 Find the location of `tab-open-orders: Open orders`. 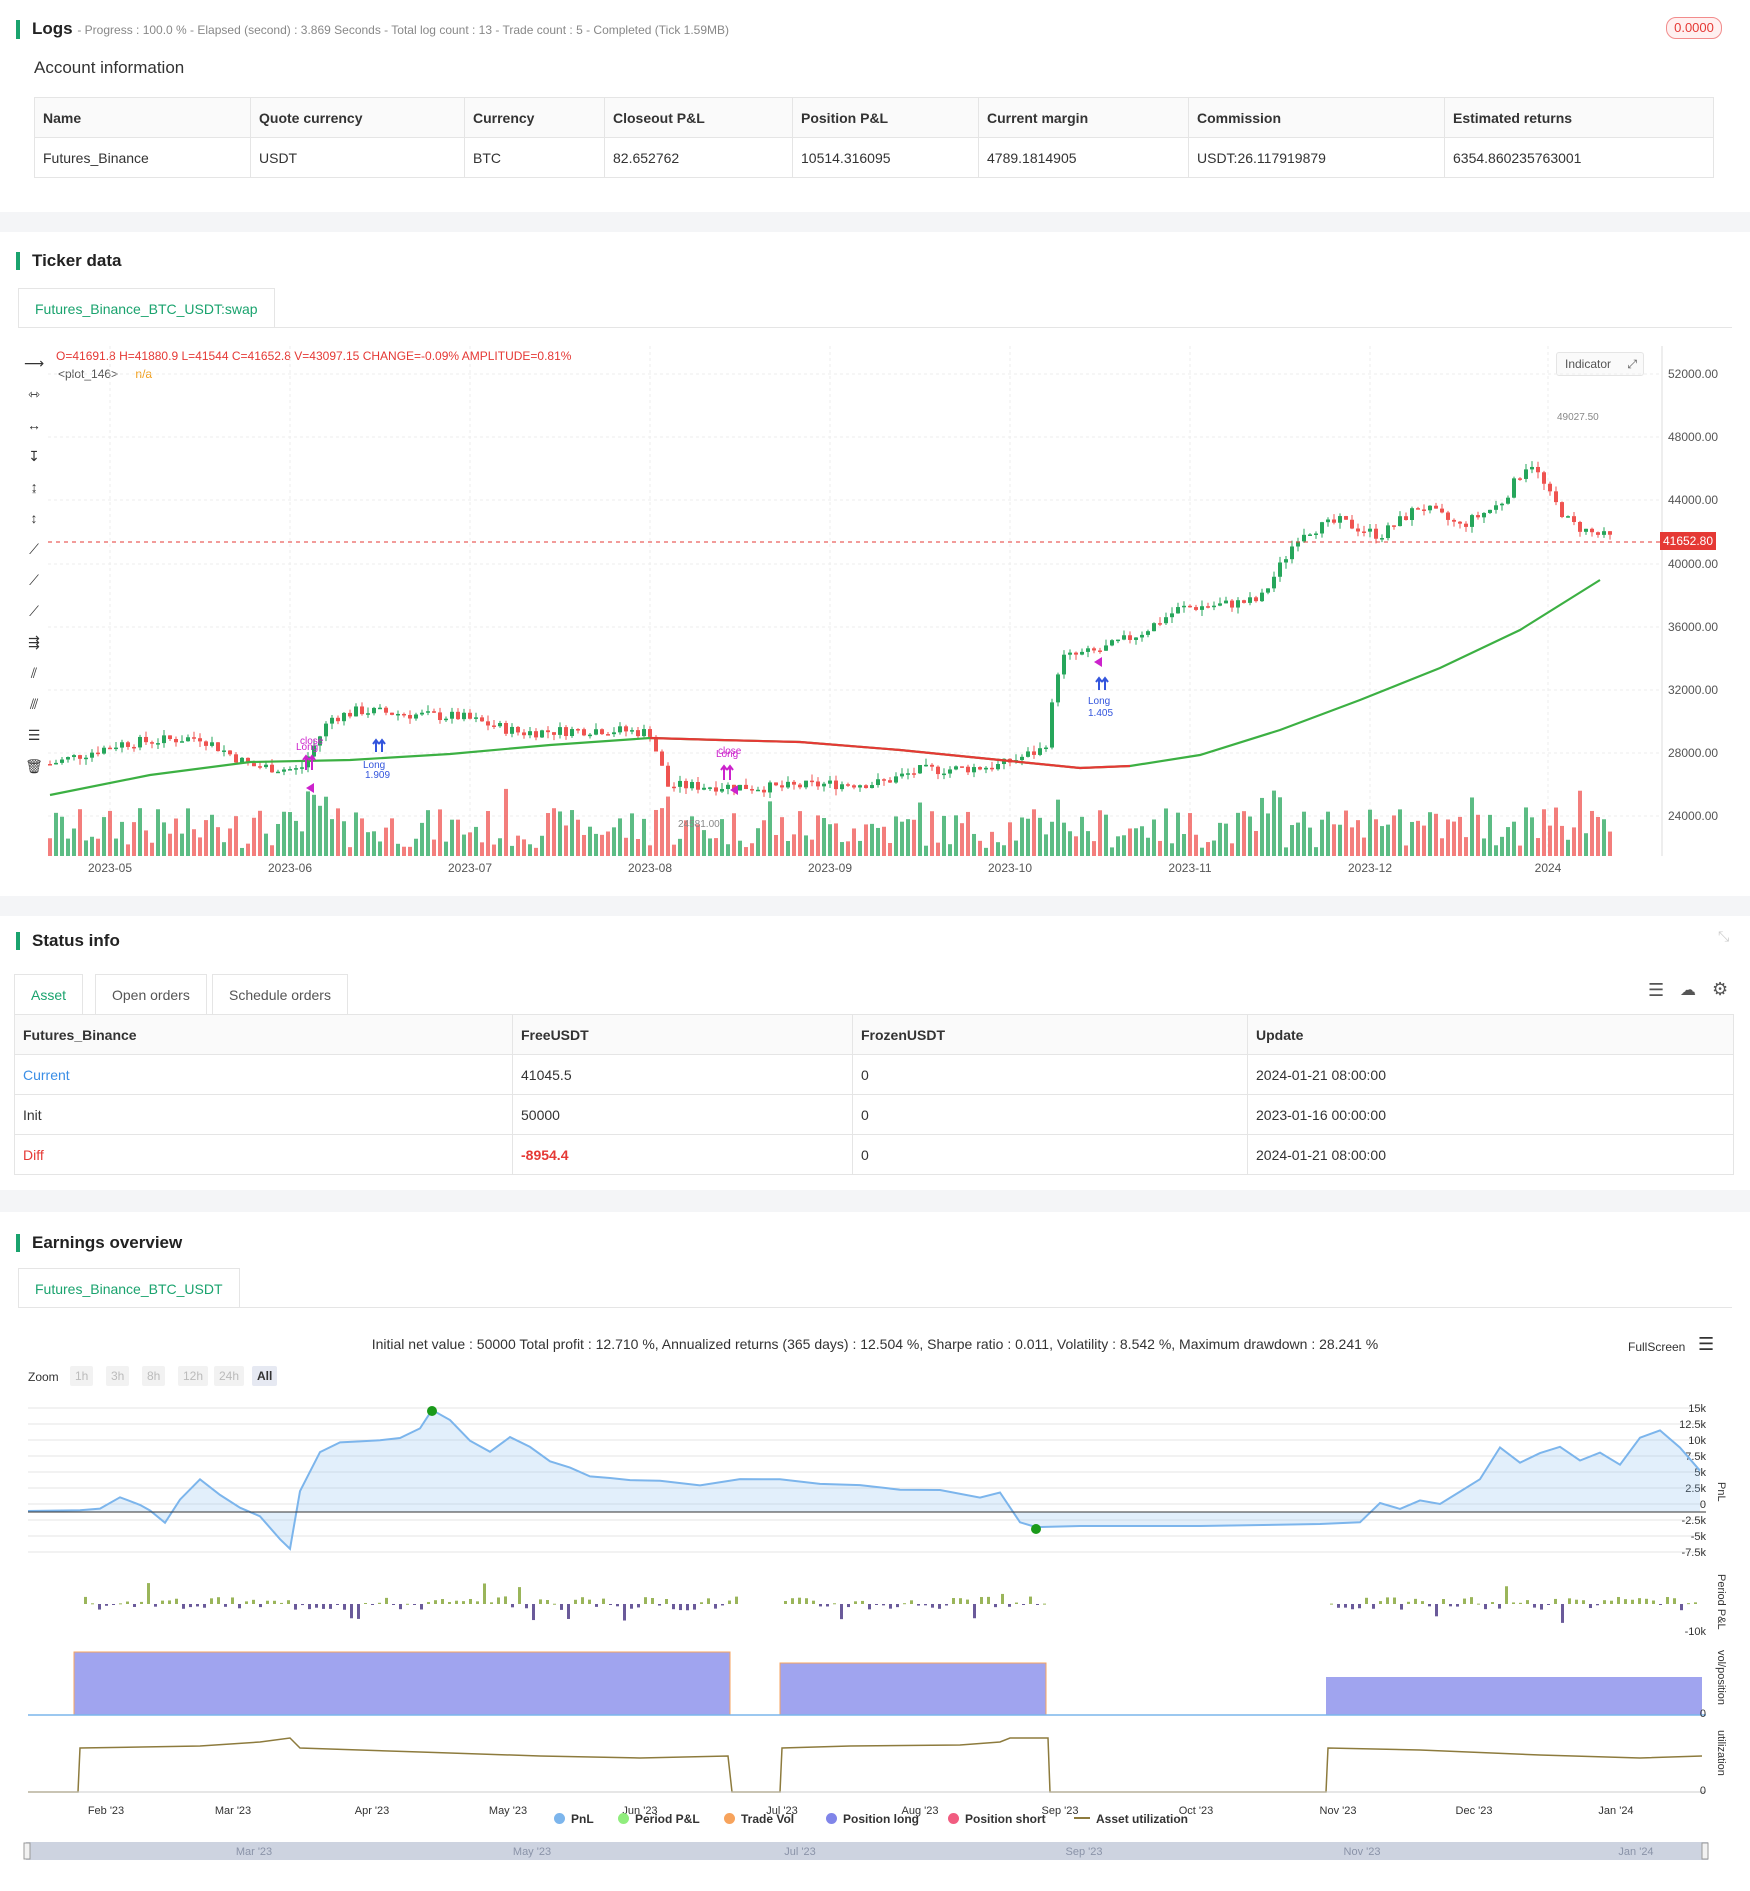

tab-open-orders: Open orders is located at coordinates (151, 994).